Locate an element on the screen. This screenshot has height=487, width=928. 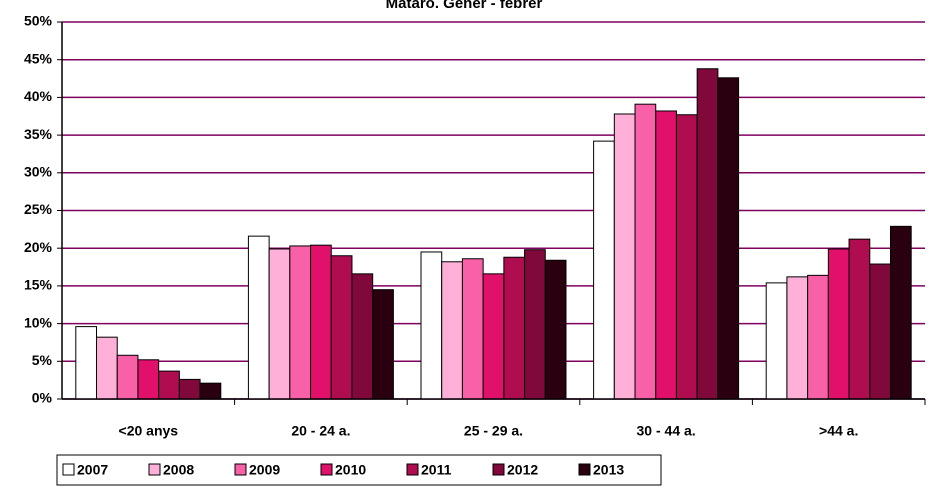
chart-title: Mataró. Gener - febrer is located at coordinates (464, 6).